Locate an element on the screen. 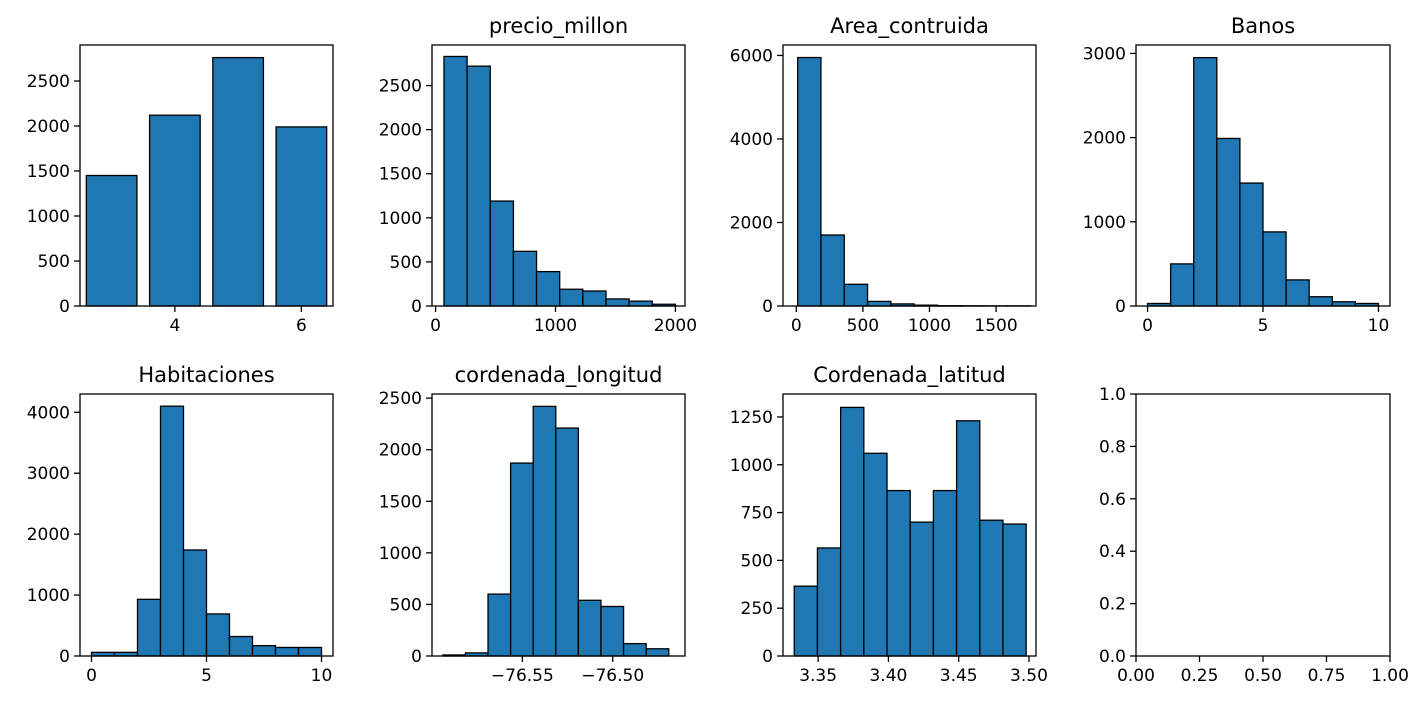  x-tick-label: −76.50 is located at coordinates (612, 676).